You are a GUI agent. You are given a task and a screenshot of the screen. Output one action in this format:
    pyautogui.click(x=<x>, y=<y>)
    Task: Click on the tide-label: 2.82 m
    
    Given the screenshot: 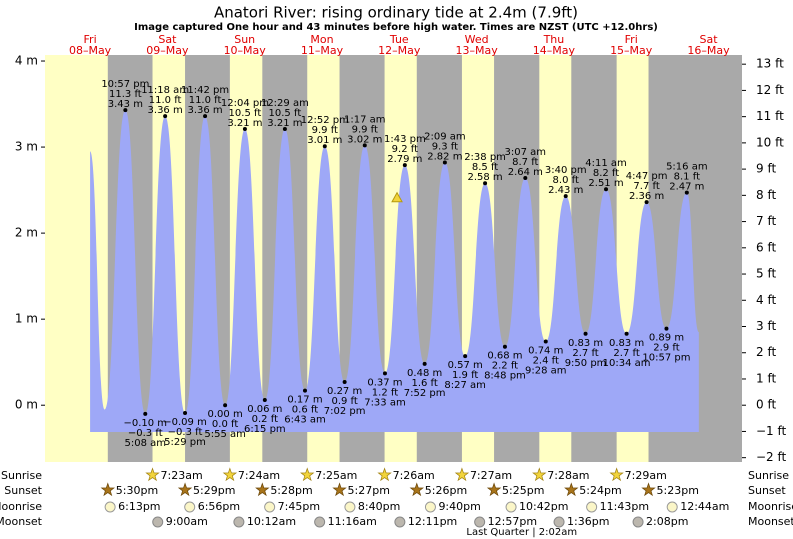 What is the action you would take?
    pyautogui.click(x=444, y=157)
    